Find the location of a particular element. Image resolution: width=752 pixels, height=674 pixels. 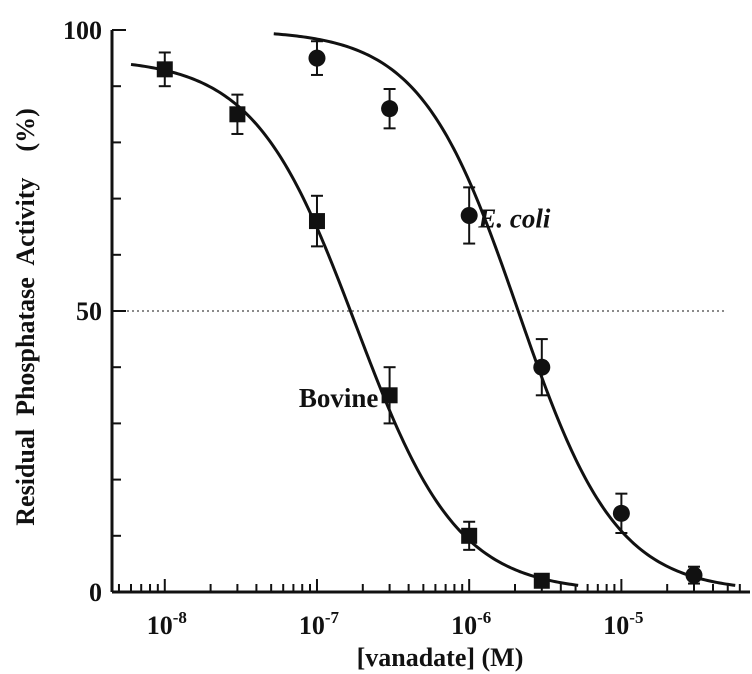

x-axis-title: [vanadate] (M) is located at coordinates (440, 657).